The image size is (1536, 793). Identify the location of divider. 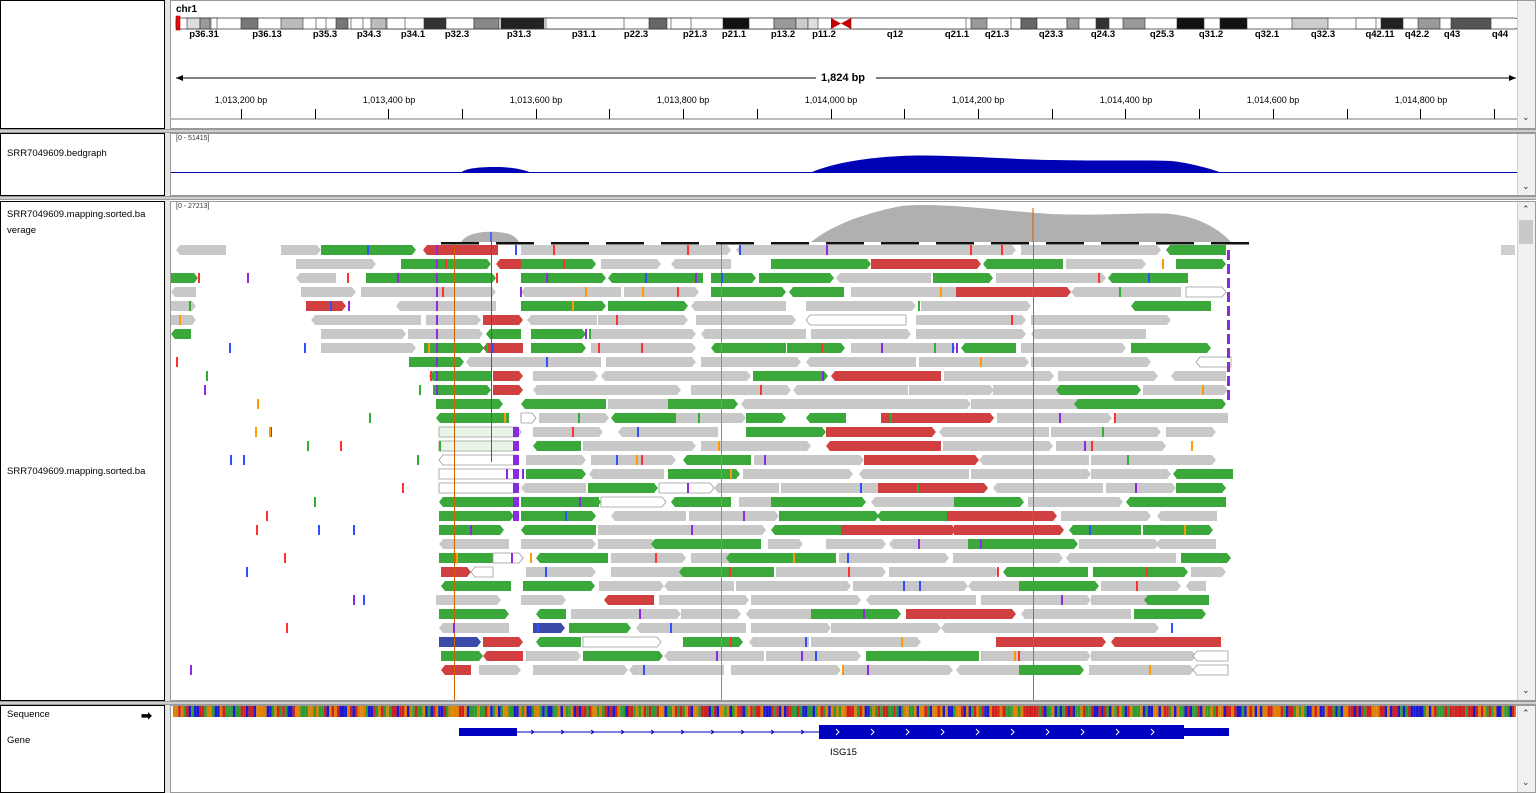
(768, 703).